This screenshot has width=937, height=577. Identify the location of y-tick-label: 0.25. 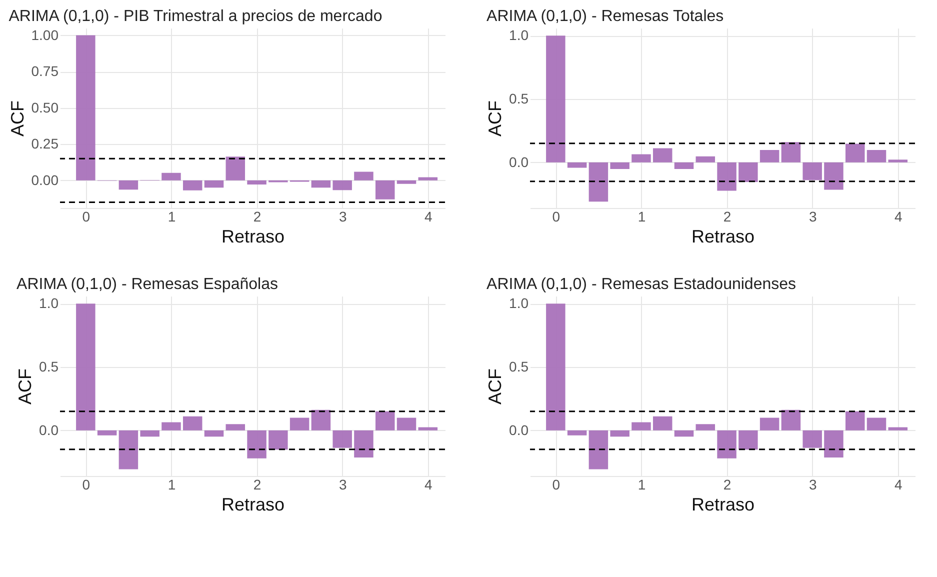
(45, 144).